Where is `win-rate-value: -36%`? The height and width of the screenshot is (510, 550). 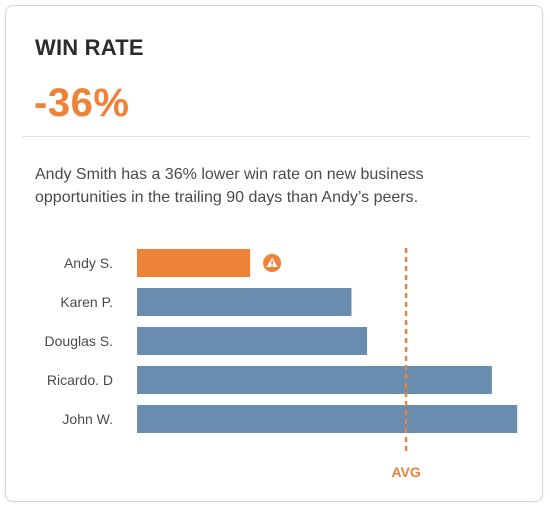 win-rate-value: -36% is located at coordinates (82, 103).